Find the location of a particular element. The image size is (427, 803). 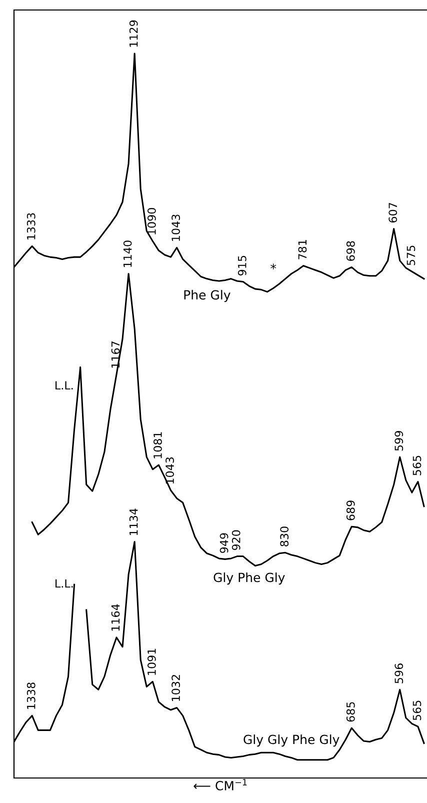

annotation: 781 is located at coordinates (302, 250).